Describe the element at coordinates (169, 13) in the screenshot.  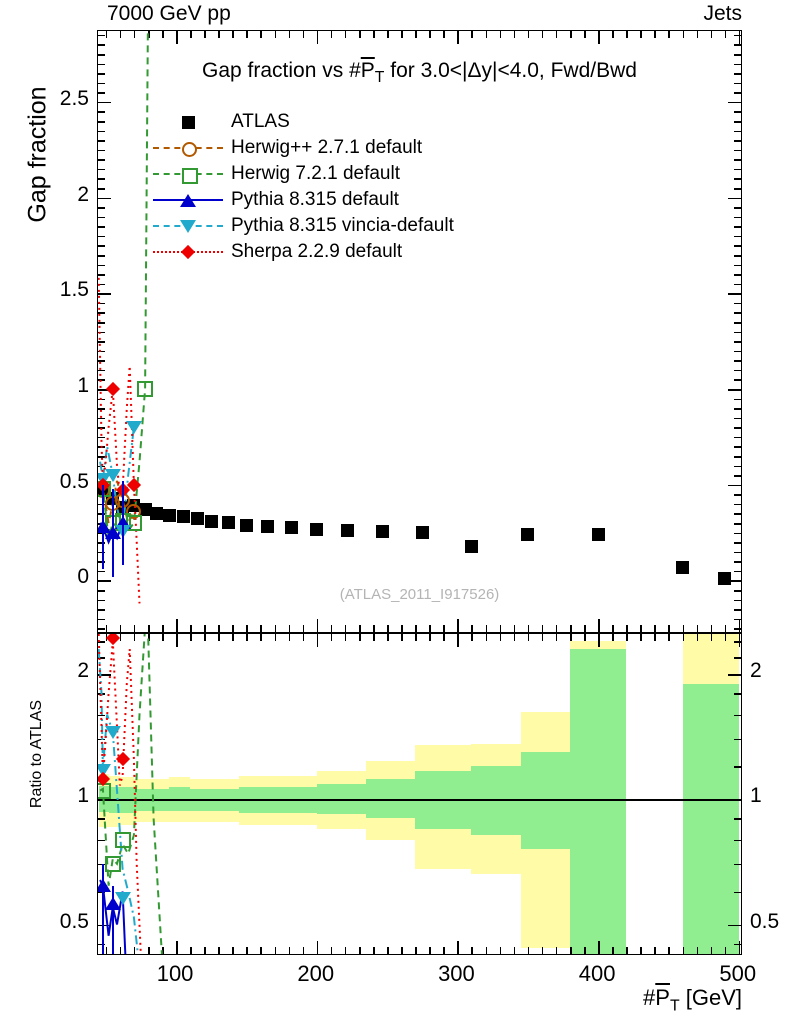
I see `header-beam-label: 7000 GeV pp` at that location.